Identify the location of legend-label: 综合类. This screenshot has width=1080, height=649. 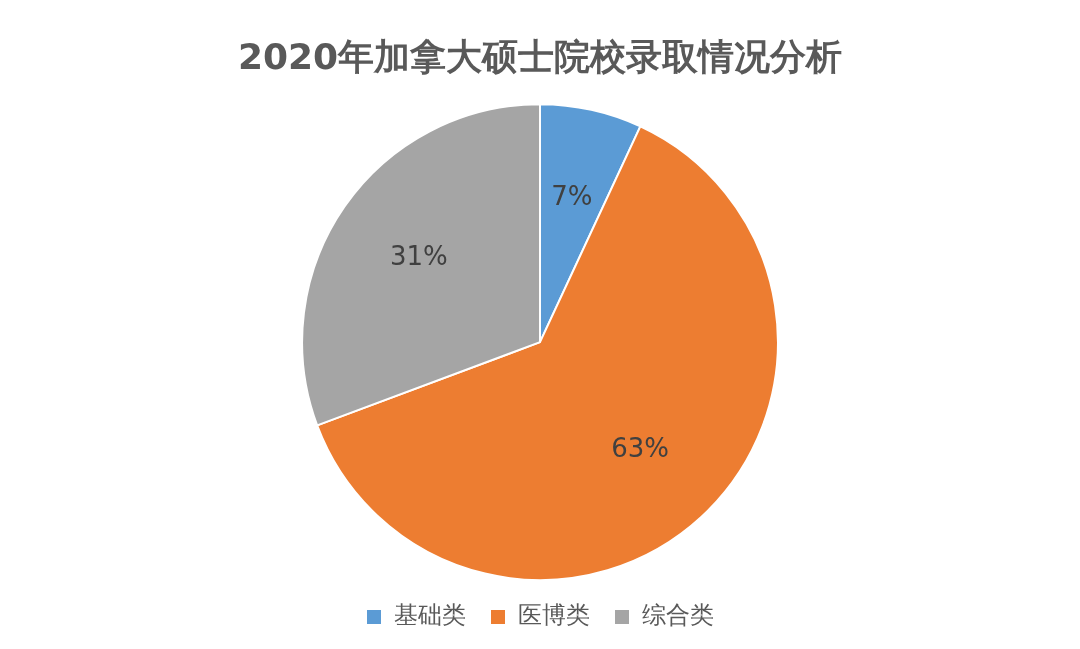
(678, 615).